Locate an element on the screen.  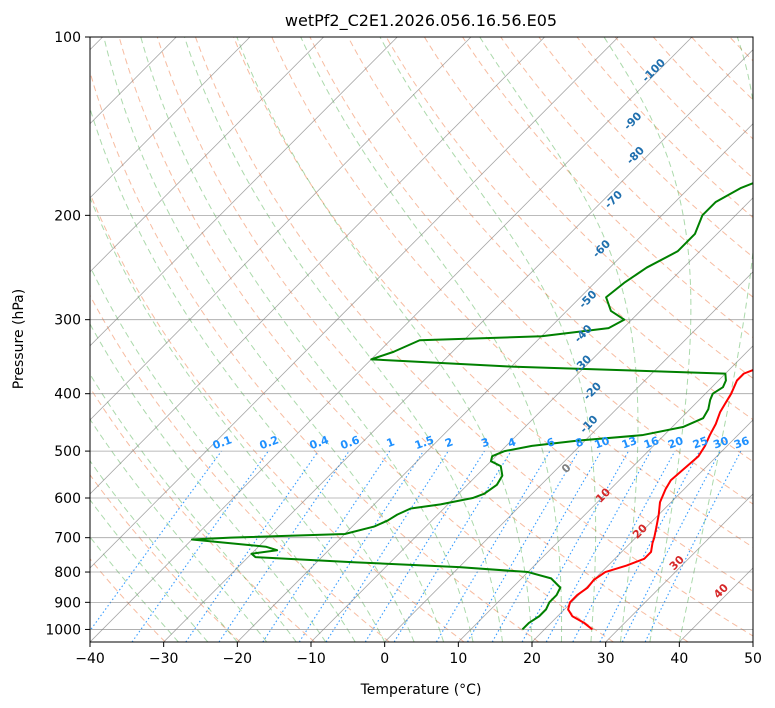
dry-adiabat-label: -80 is located at coordinates (635, 155).